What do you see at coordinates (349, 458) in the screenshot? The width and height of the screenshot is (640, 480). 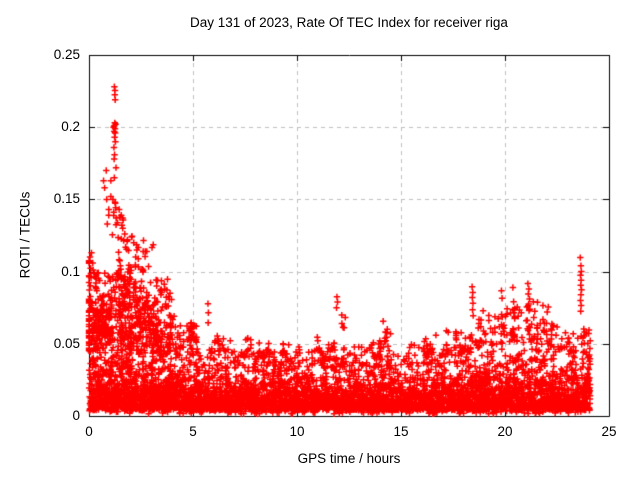 I see `x-axis-label: GPS time / hours` at bounding box center [349, 458].